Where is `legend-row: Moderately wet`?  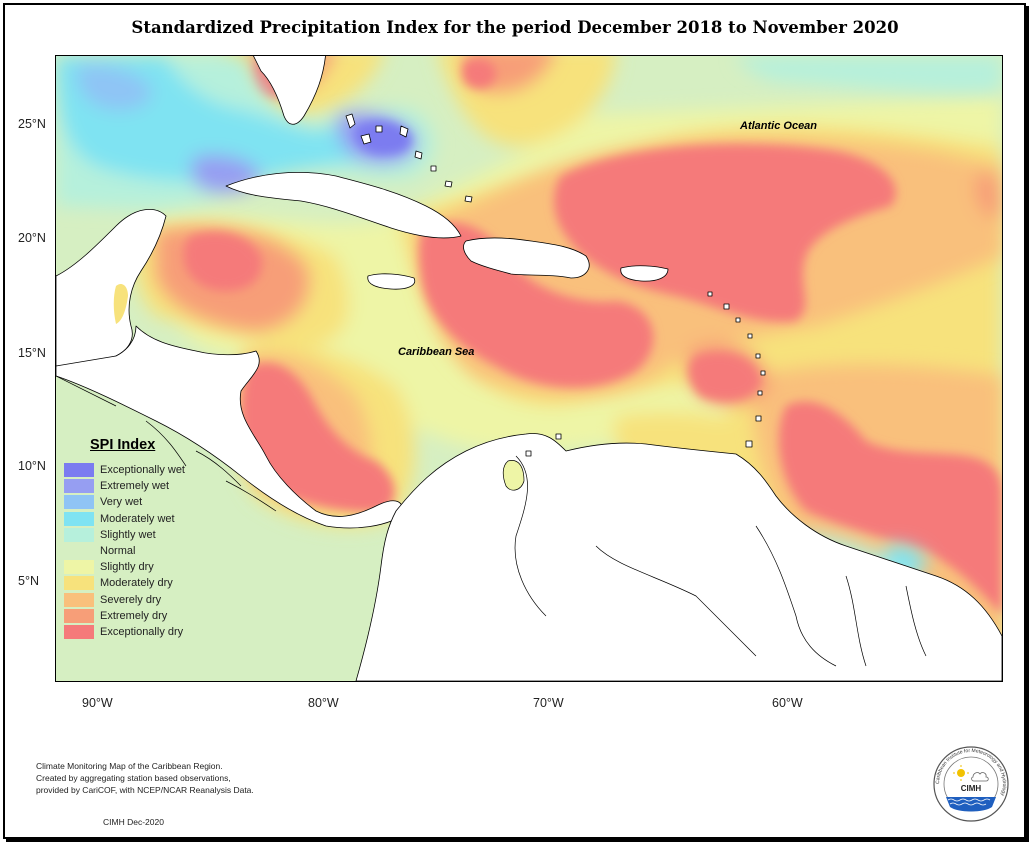 legend-row: Moderately wet is located at coordinates (134, 519).